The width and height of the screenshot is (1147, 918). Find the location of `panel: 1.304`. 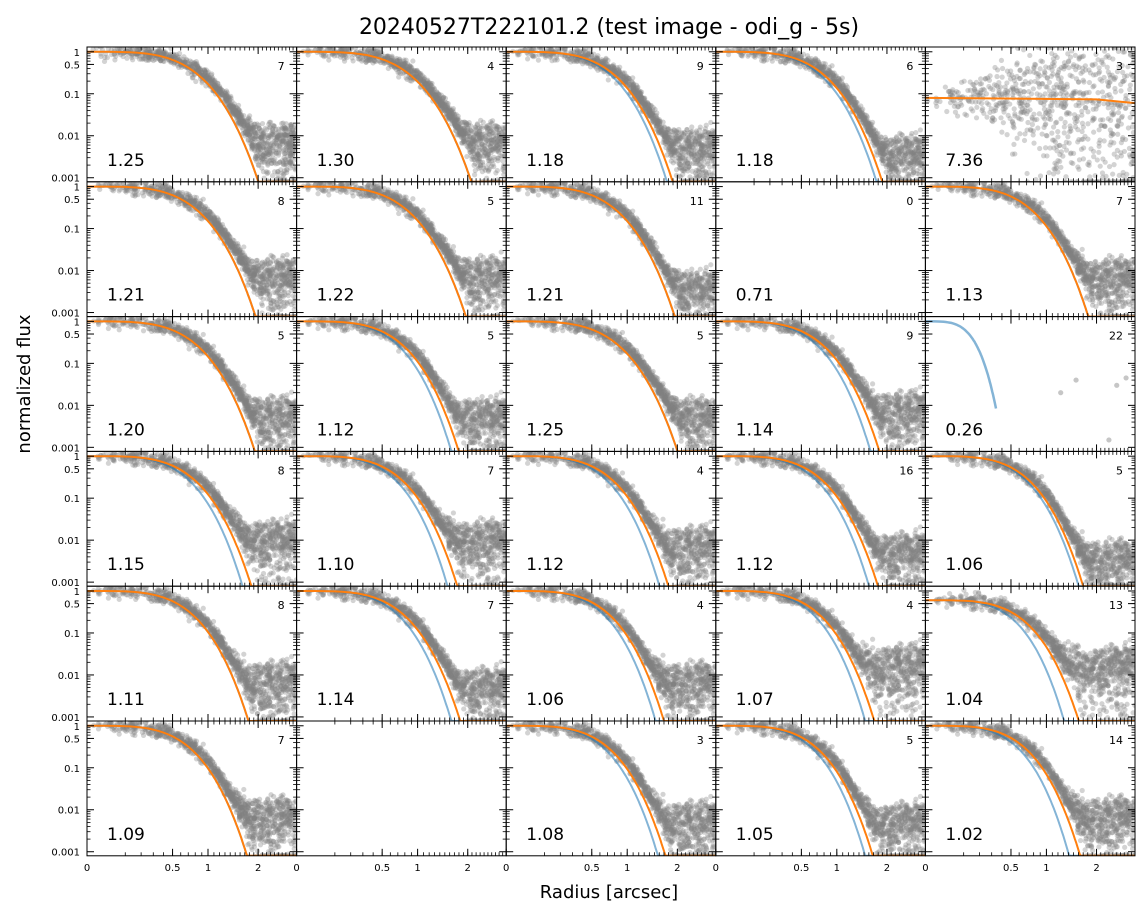

panel: 1.304 is located at coordinates (401, 111).